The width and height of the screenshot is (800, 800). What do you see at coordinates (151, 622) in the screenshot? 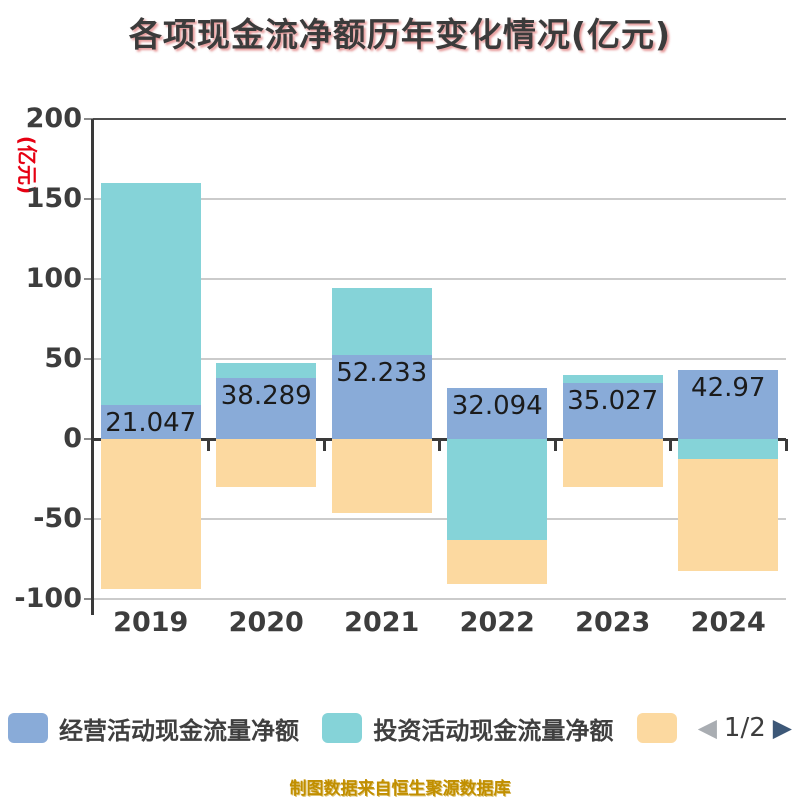
I see `x-axis-label-2019: 2019` at bounding box center [151, 622].